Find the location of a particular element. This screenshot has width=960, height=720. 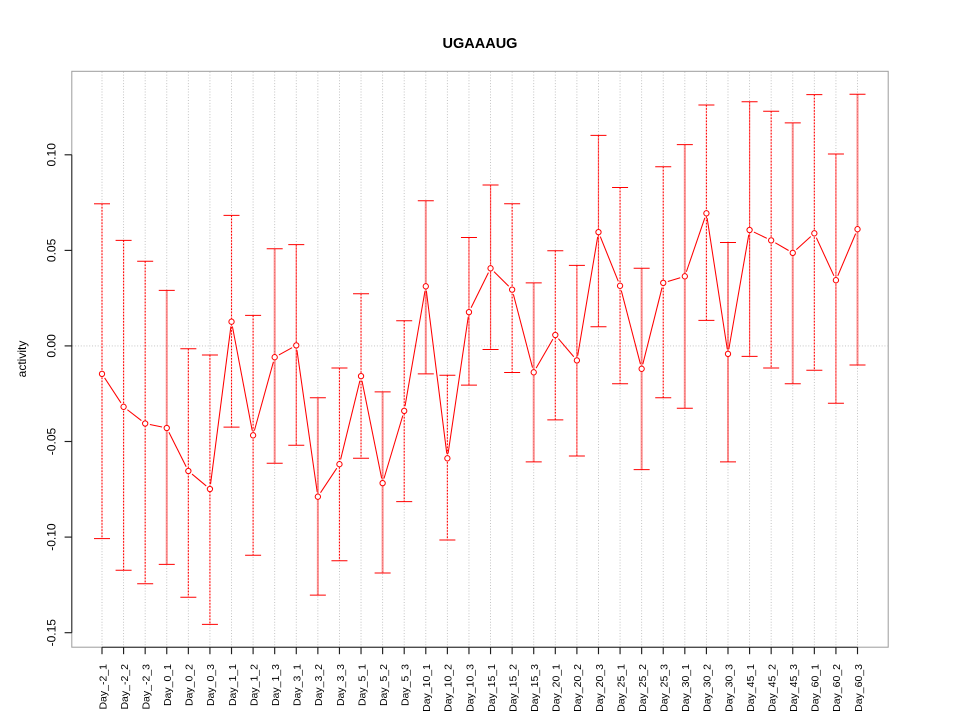

svg-text: Day_15_1 is located at coordinates (492, 688).